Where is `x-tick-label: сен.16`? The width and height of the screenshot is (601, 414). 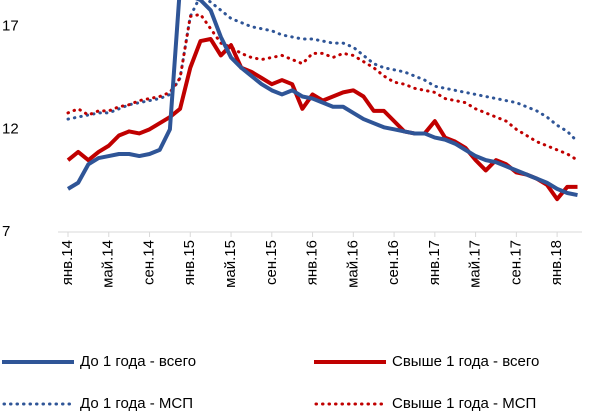
x-tick-label: сен.16 is located at coordinates (393, 262).